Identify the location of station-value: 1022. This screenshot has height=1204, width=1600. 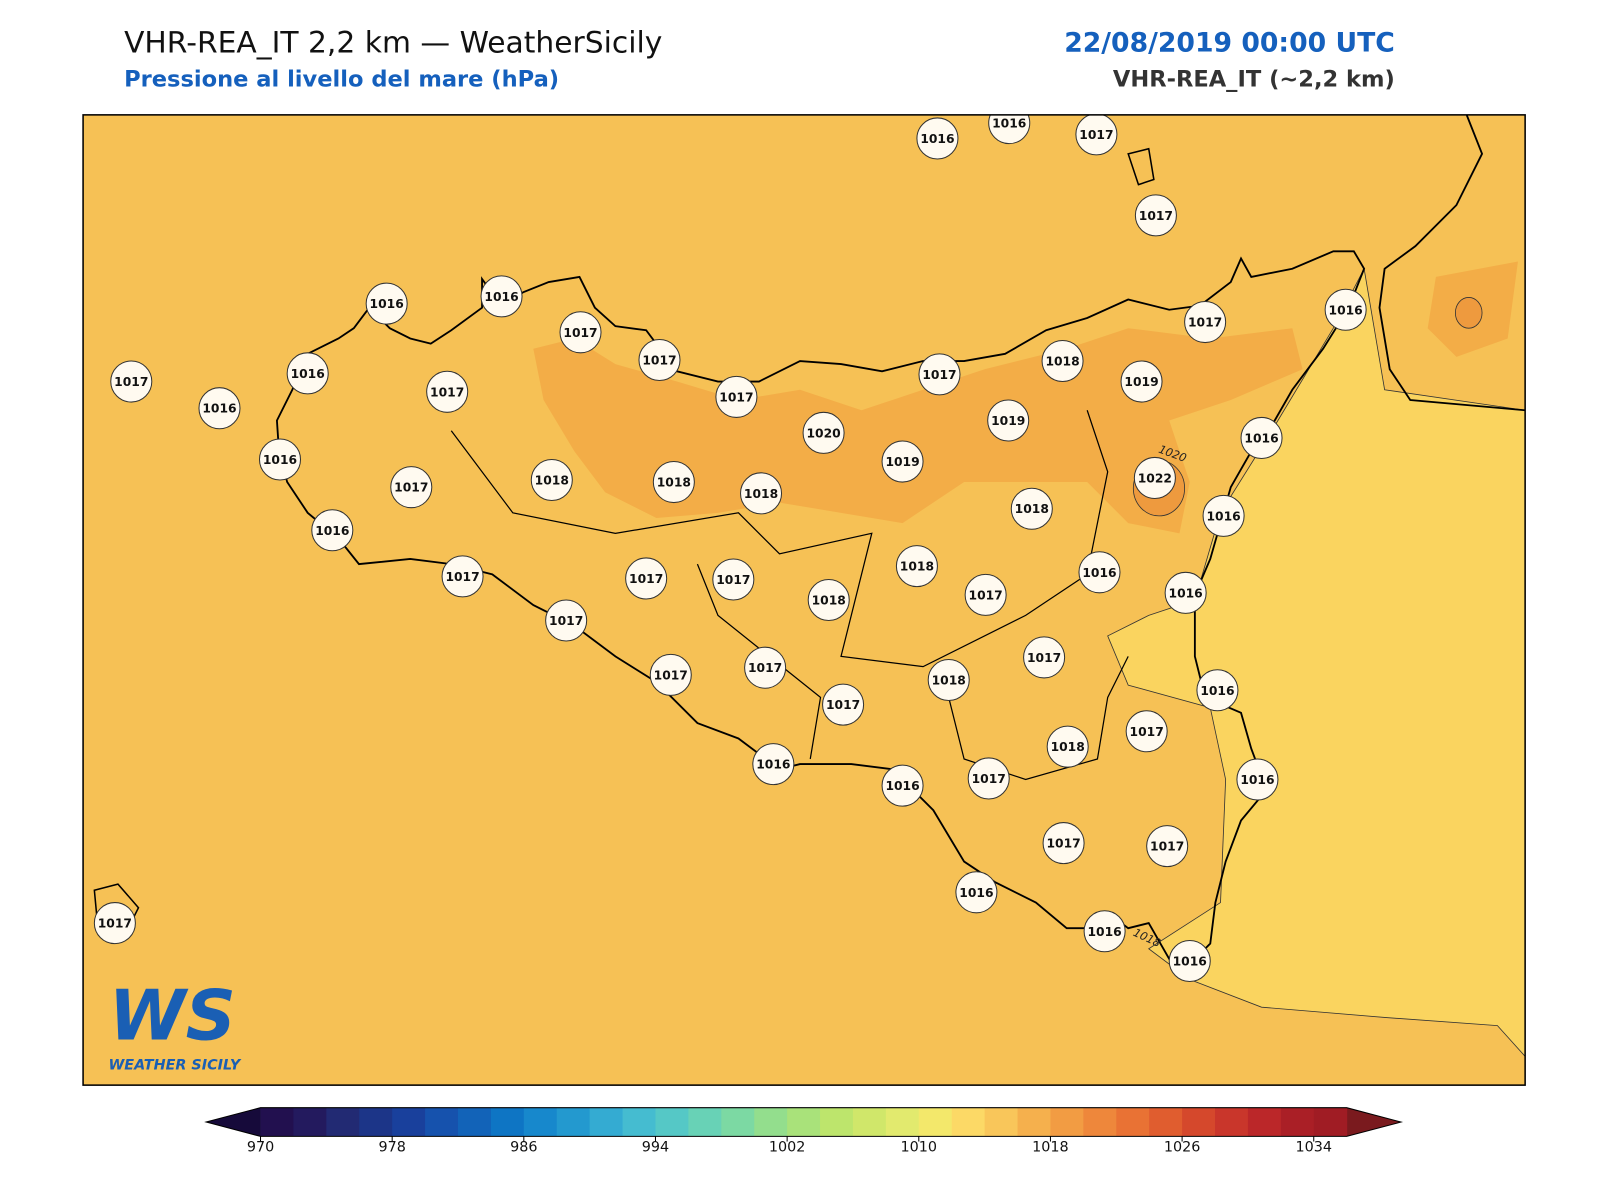
(1155, 478).